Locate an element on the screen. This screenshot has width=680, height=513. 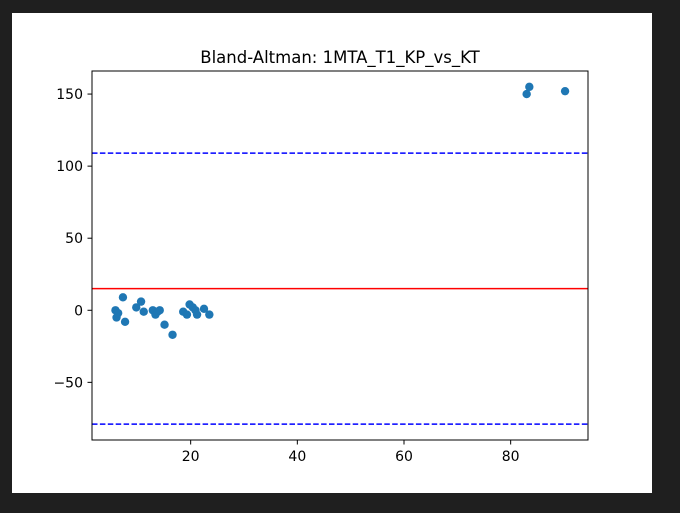
y-axis: −50 0 50 100 150 is located at coordinates (72, 239).